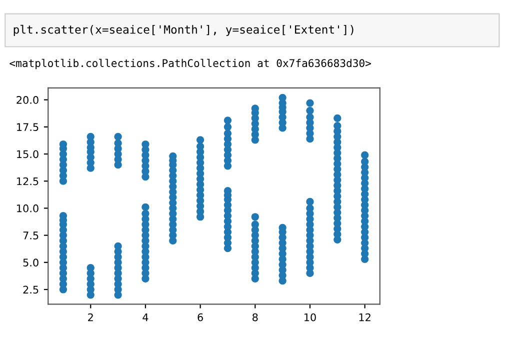 The width and height of the screenshot is (512, 346). I want to click on x-tick-label: 8, so click(255, 317).